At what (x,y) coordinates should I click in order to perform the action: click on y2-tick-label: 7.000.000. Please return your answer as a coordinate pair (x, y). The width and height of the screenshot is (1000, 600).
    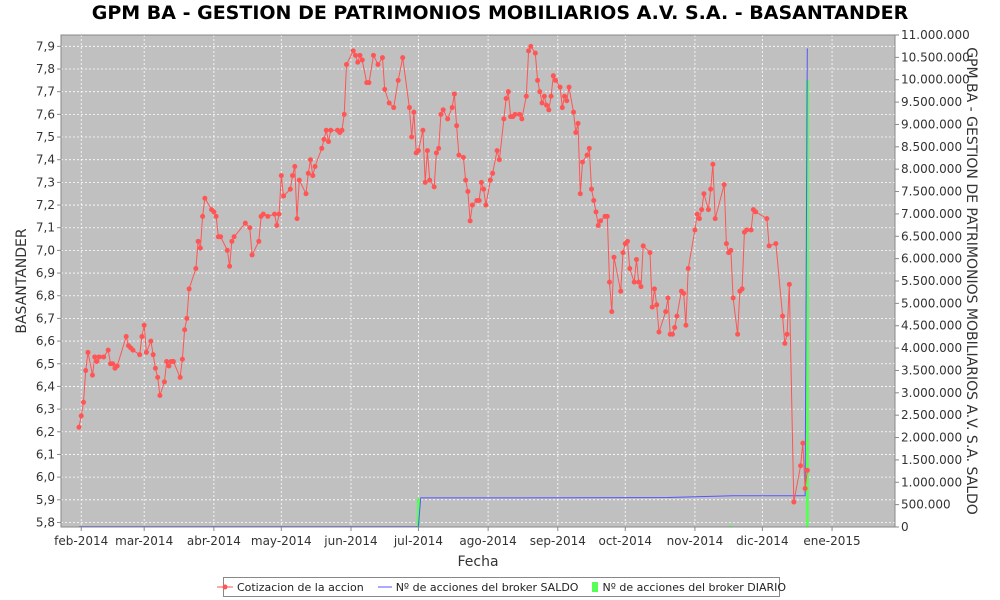
    Looking at the image, I should click on (931, 214).